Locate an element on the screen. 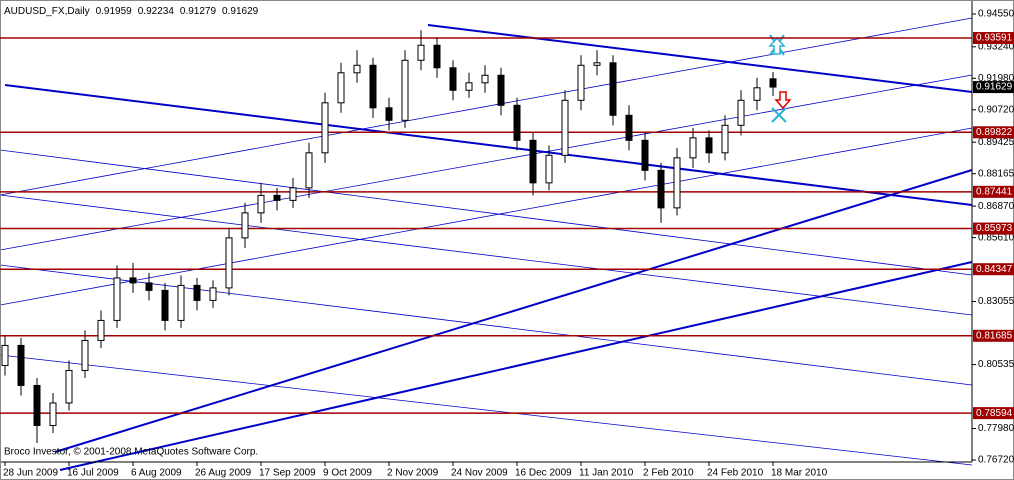 The height and width of the screenshot is (480, 1014). cross-icon is located at coordinates (779, 115).